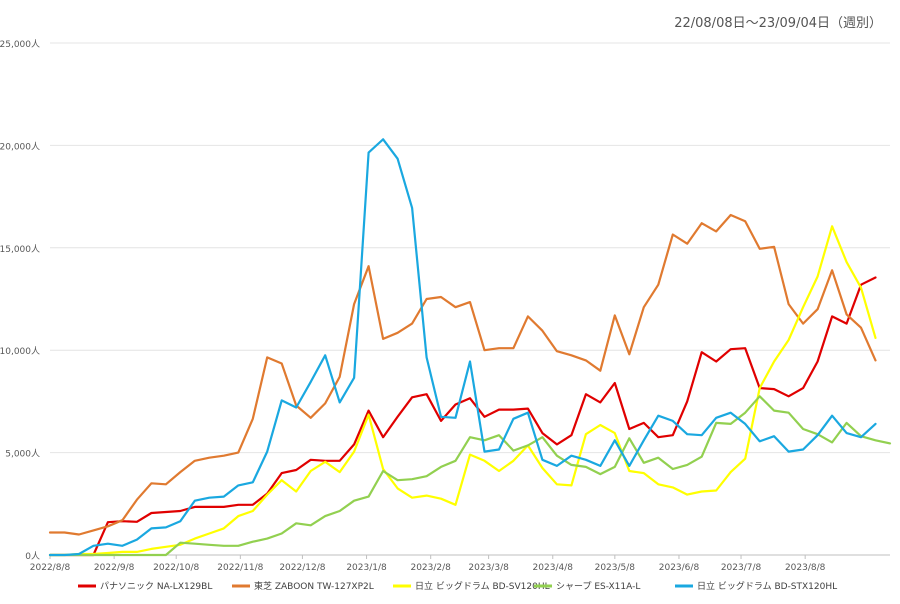 The width and height of the screenshot is (900, 604). I want to click on legend-label: 東芝 ZABOON TW-127XP2L, so click(314, 586).